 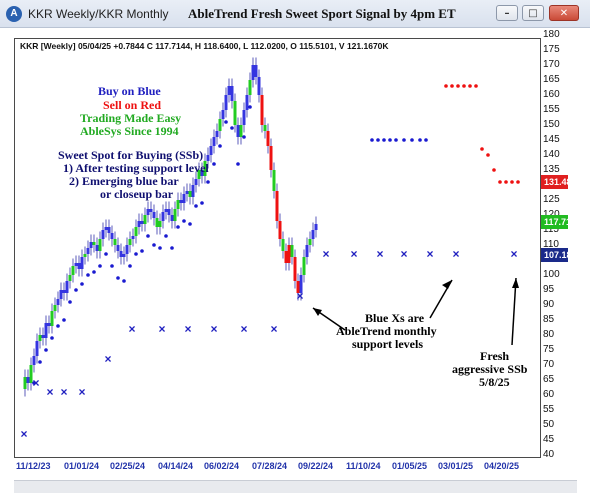 I want to click on x-tick-label: 11/10/24, so click(x=363, y=466).